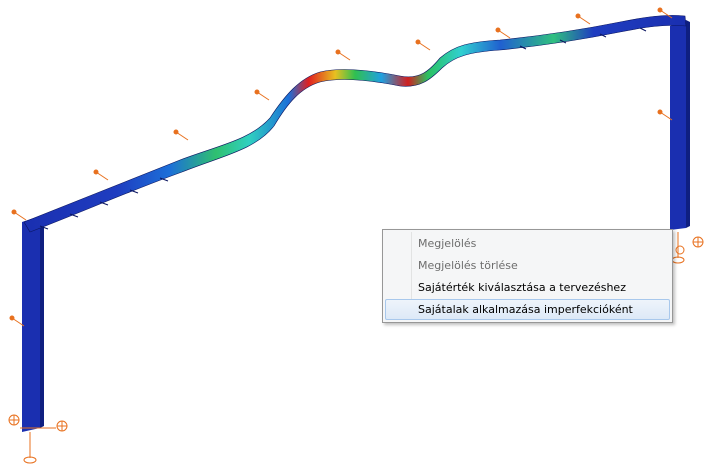 The image size is (707, 472). I want to click on menu-item-megjeloles: Megjelölés, so click(447, 243).